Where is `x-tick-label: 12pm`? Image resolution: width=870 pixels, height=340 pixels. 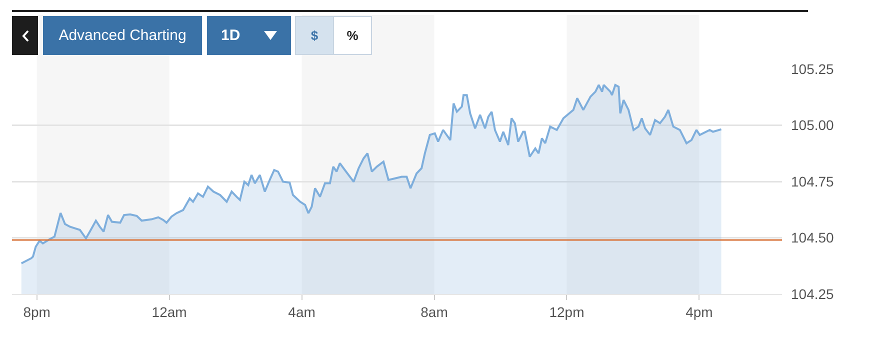 x-tick-label: 12pm is located at coordinates (566, 312).